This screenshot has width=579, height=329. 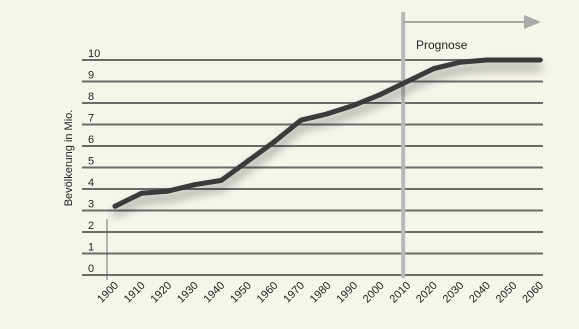 I want to click on y-tick-label-5: 5, so click(x=91, y=162).